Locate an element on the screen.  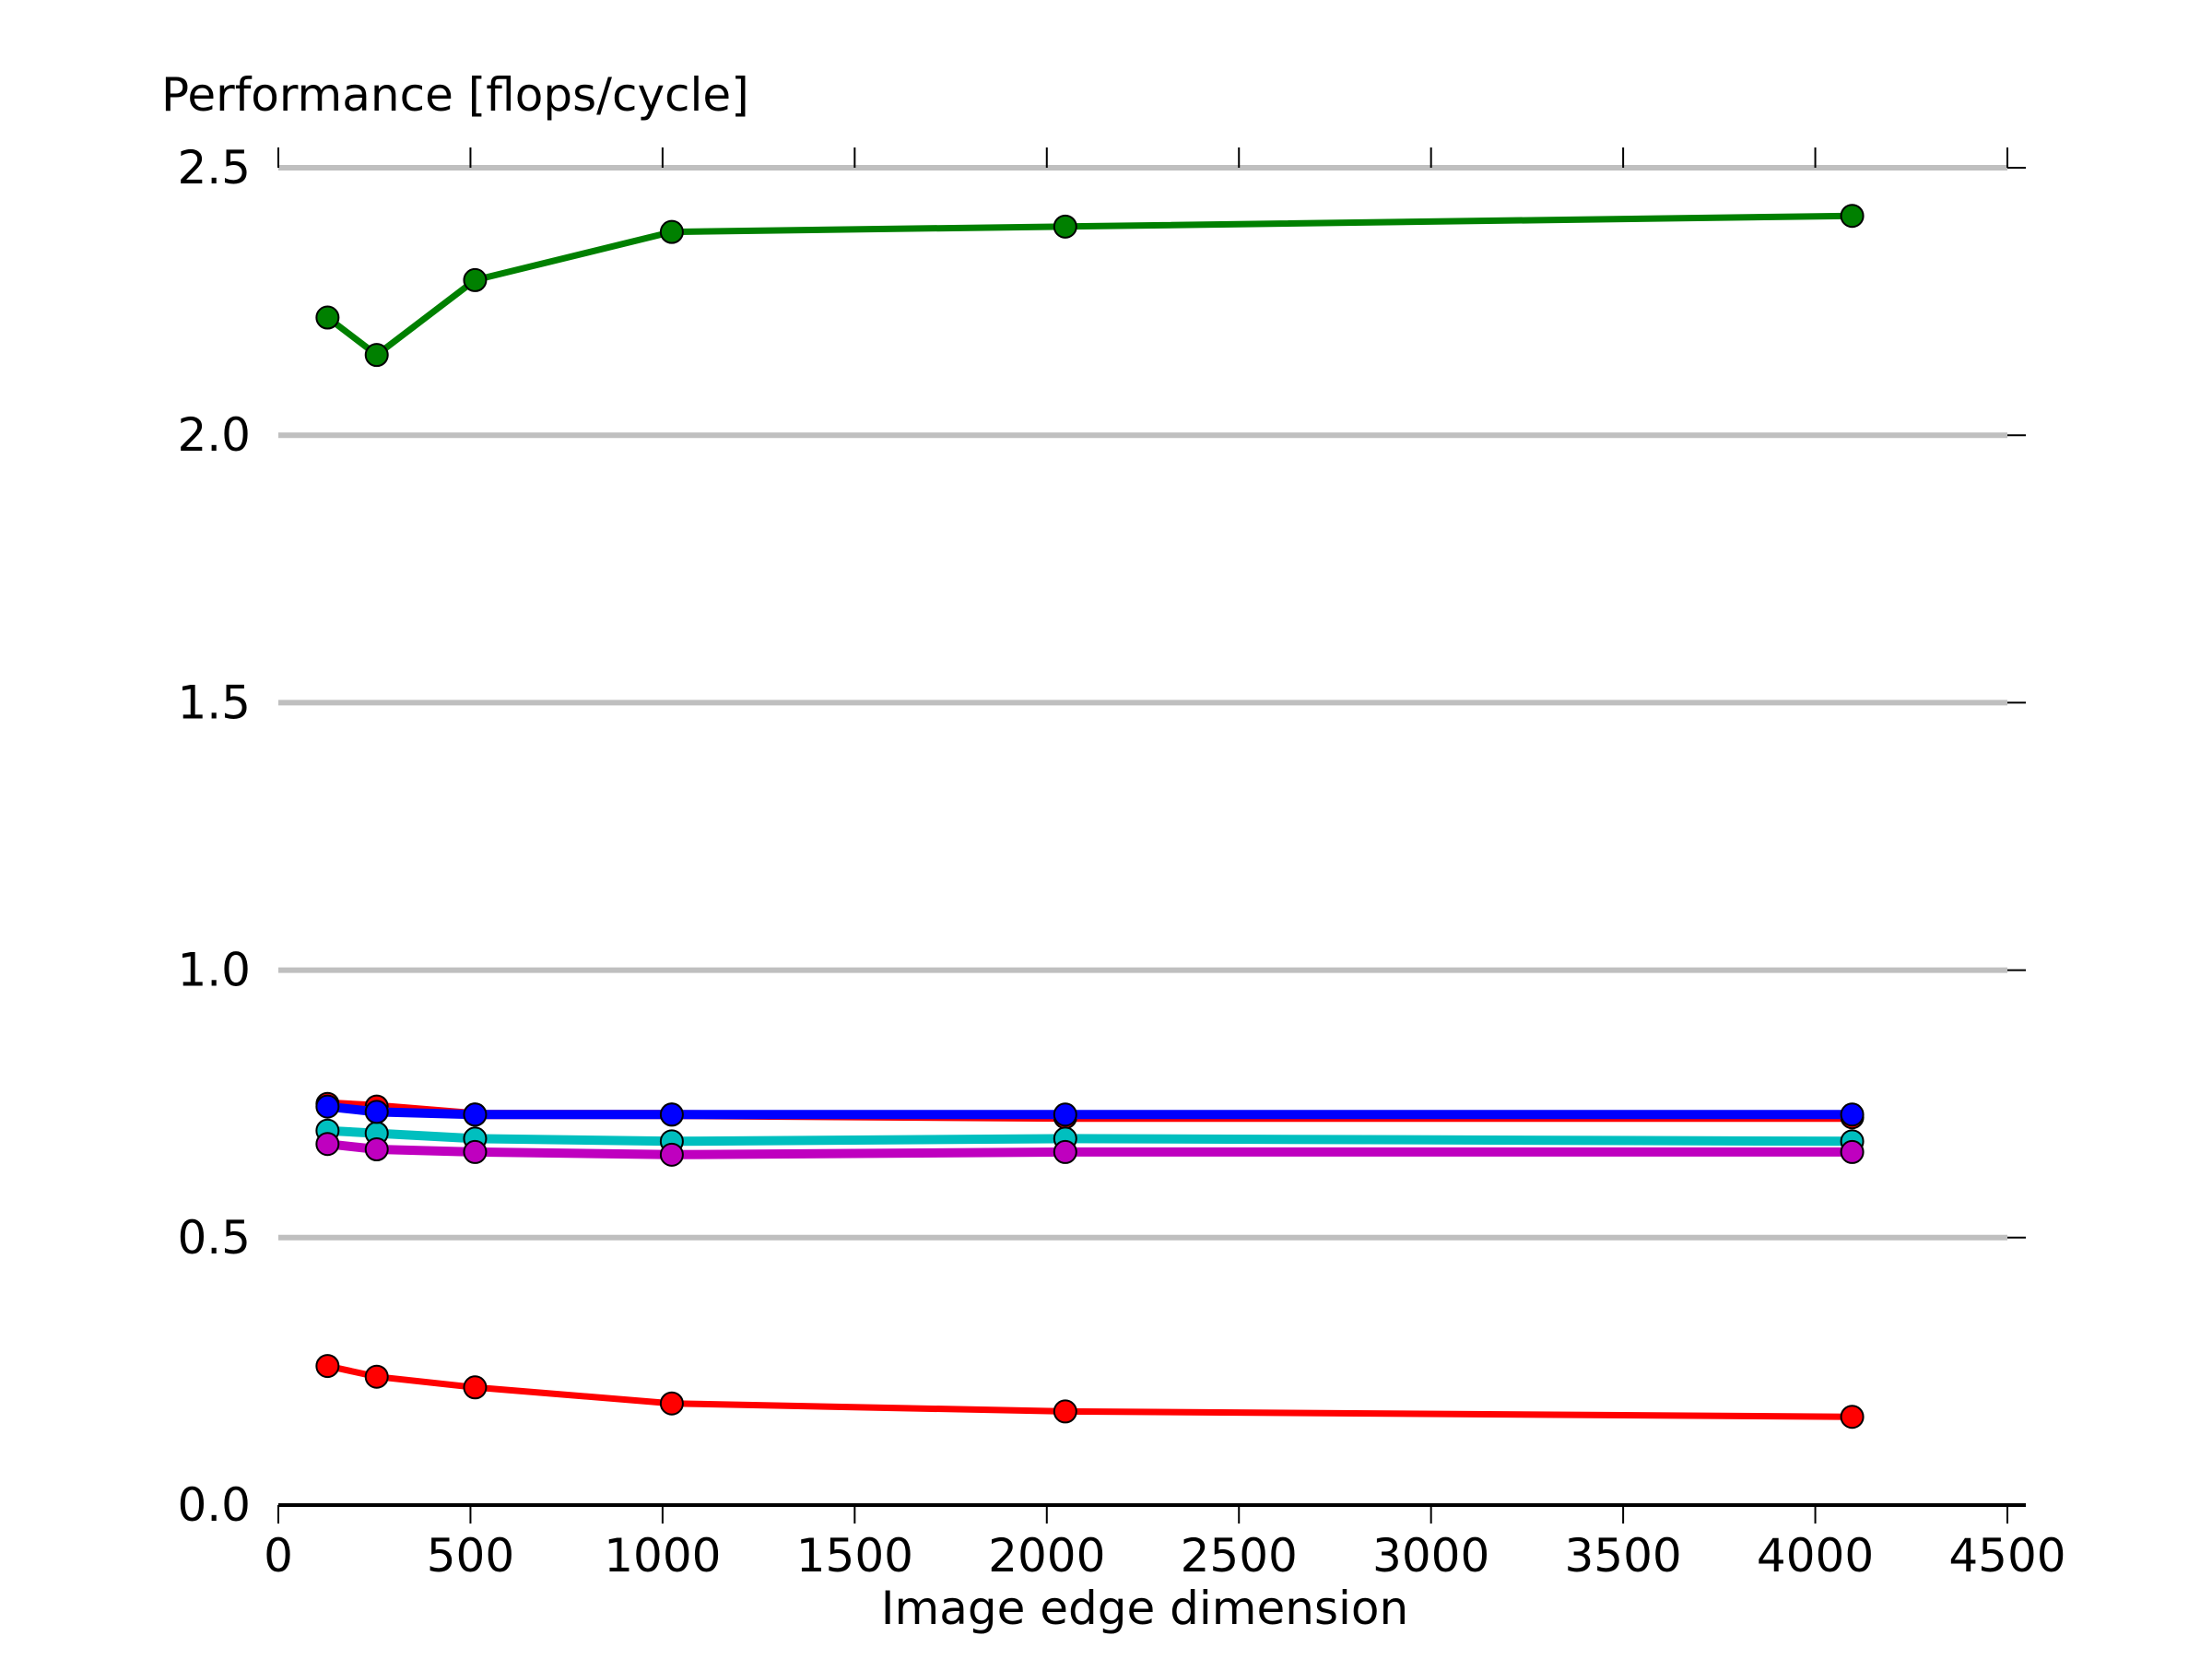
x-tick-label: 3500 is located at coordinates (1622, 1556).